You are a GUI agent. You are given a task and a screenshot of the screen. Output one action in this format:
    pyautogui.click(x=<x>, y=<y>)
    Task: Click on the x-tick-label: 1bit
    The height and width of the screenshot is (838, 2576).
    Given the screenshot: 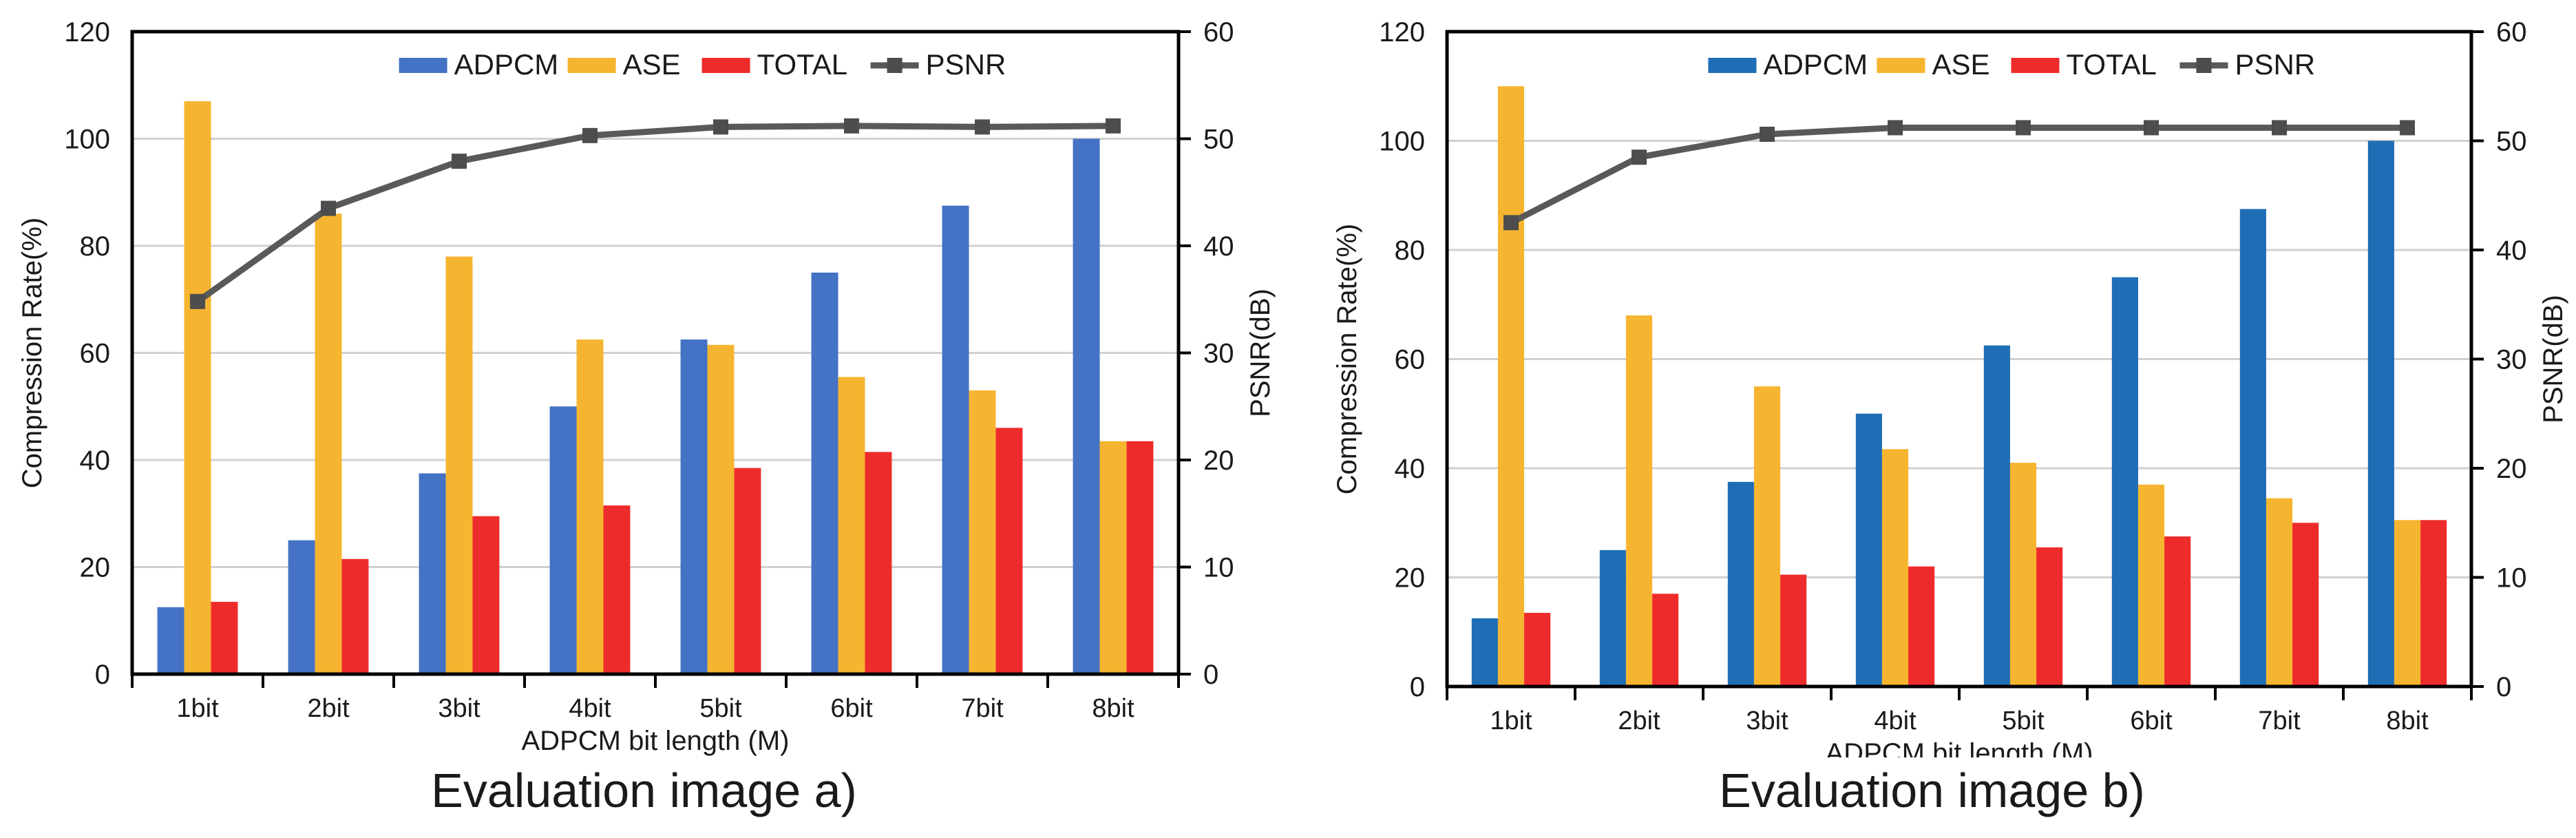 What is the action you would take?
    pyautogui.click(x=1511, y=720)
    